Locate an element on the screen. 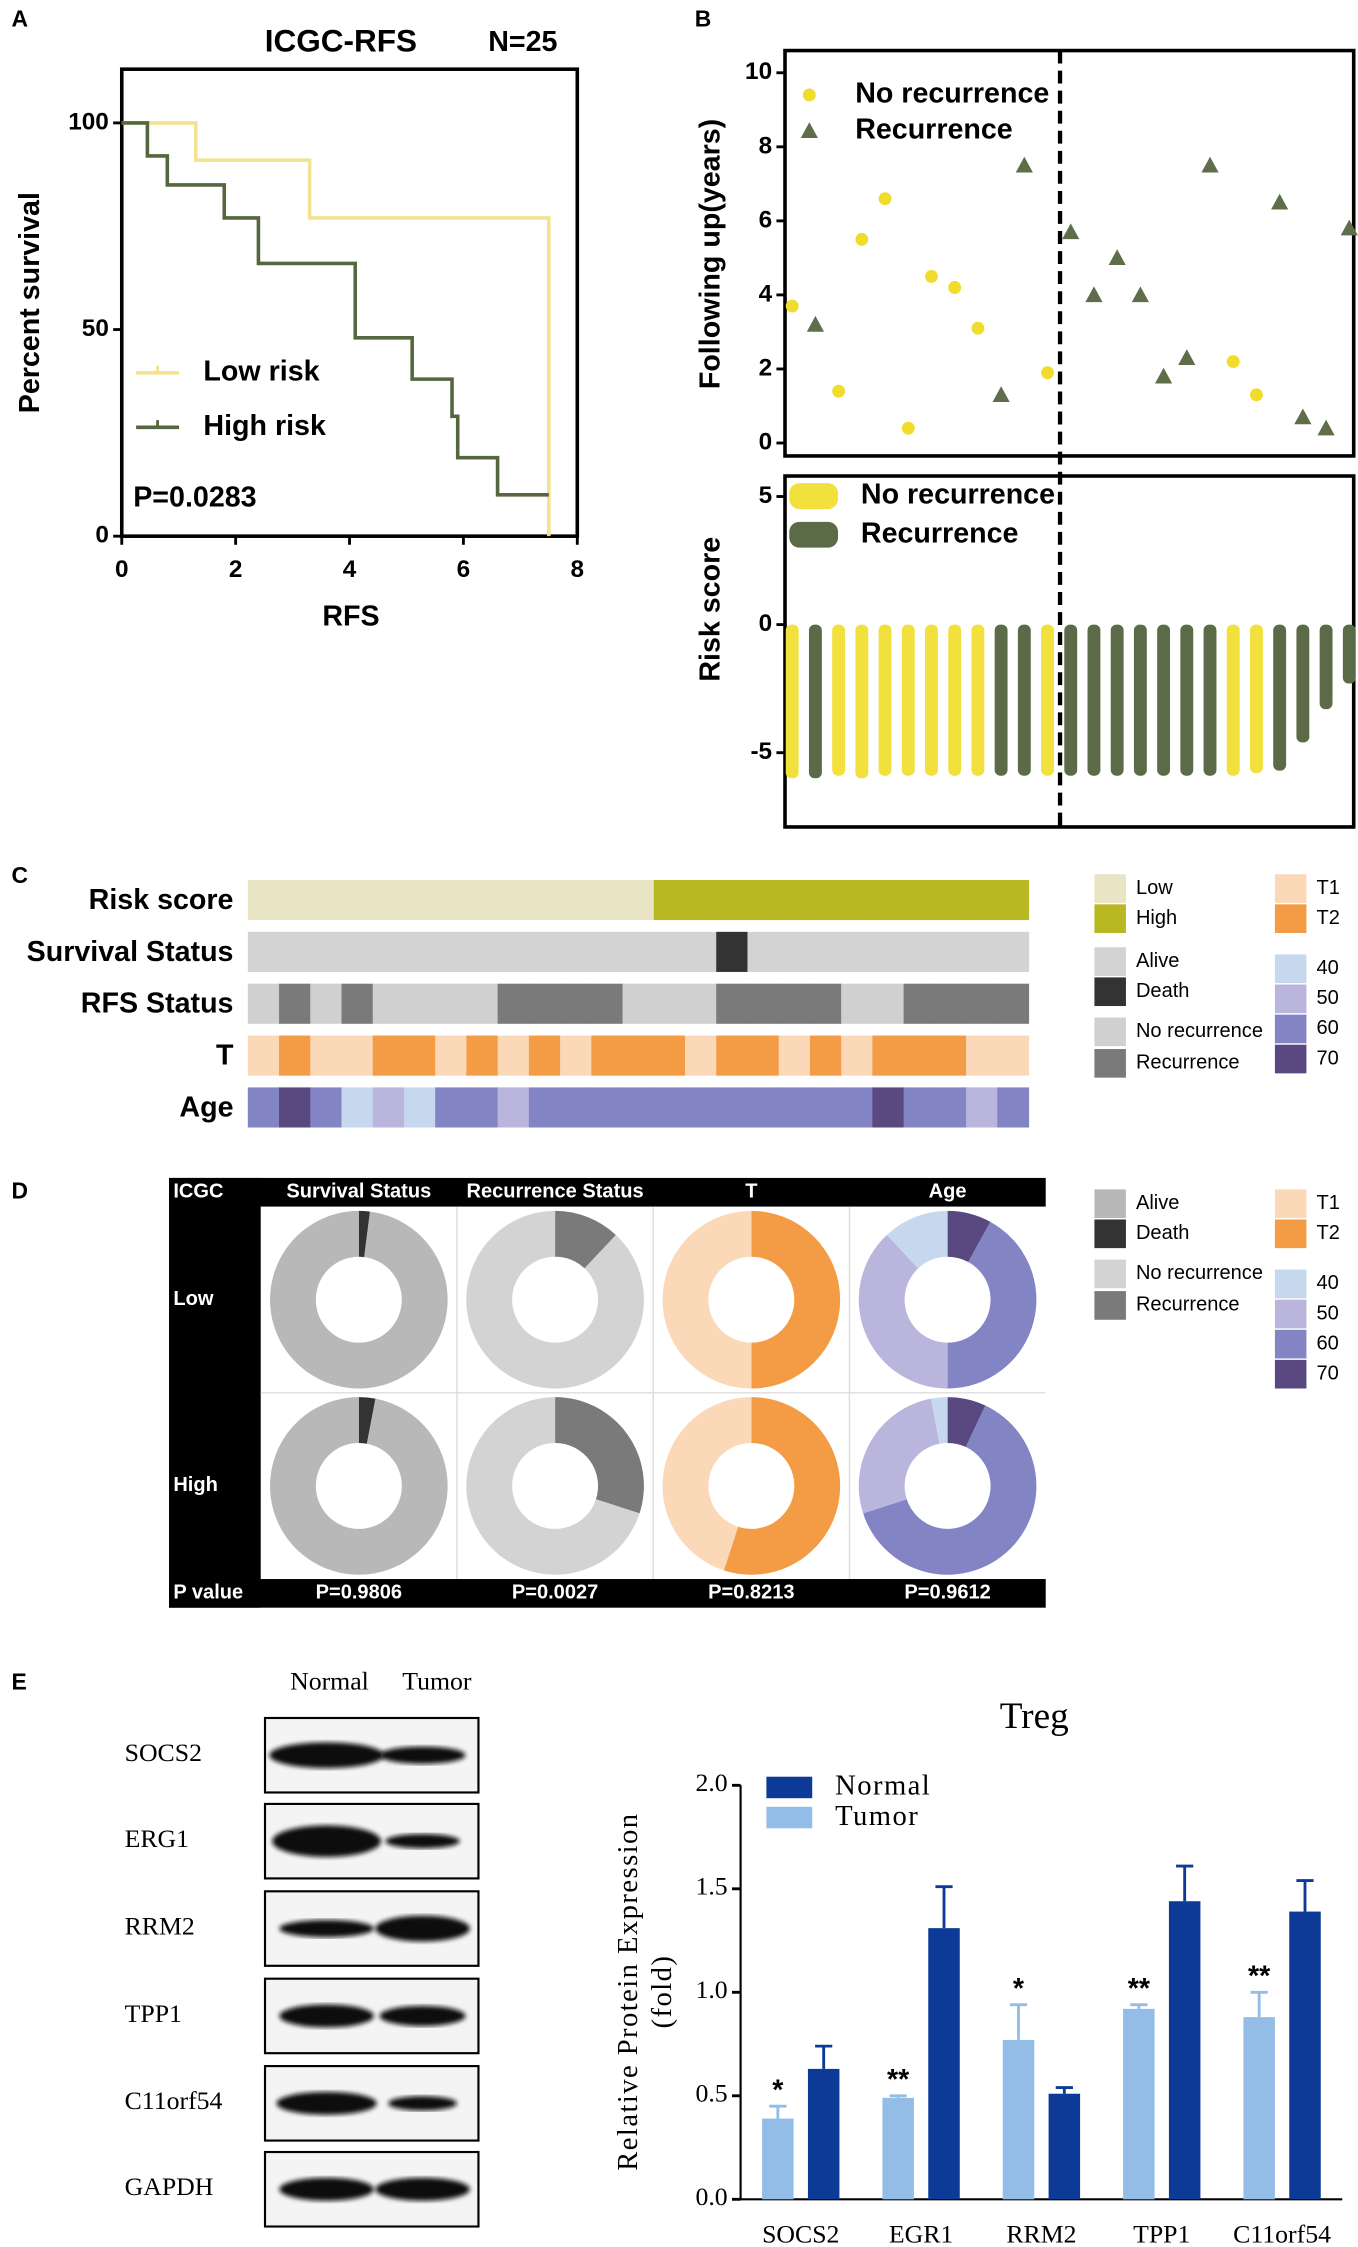  x-tick-label: RRM2 is located at coordinates (1041, 2233).